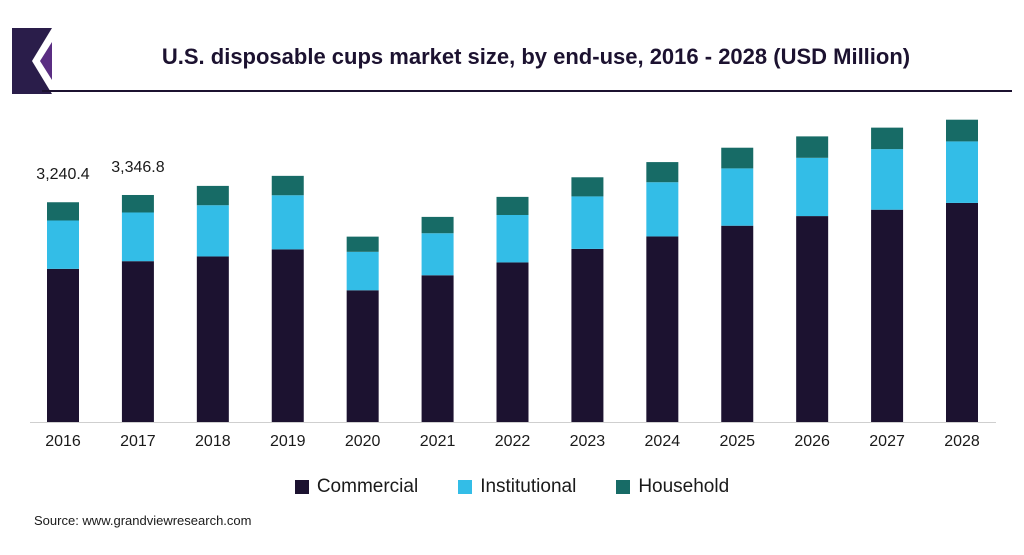  Describe the element at coordinates (465, 487) in the screenshot. I see `legend-swatch-institutional` at that location.